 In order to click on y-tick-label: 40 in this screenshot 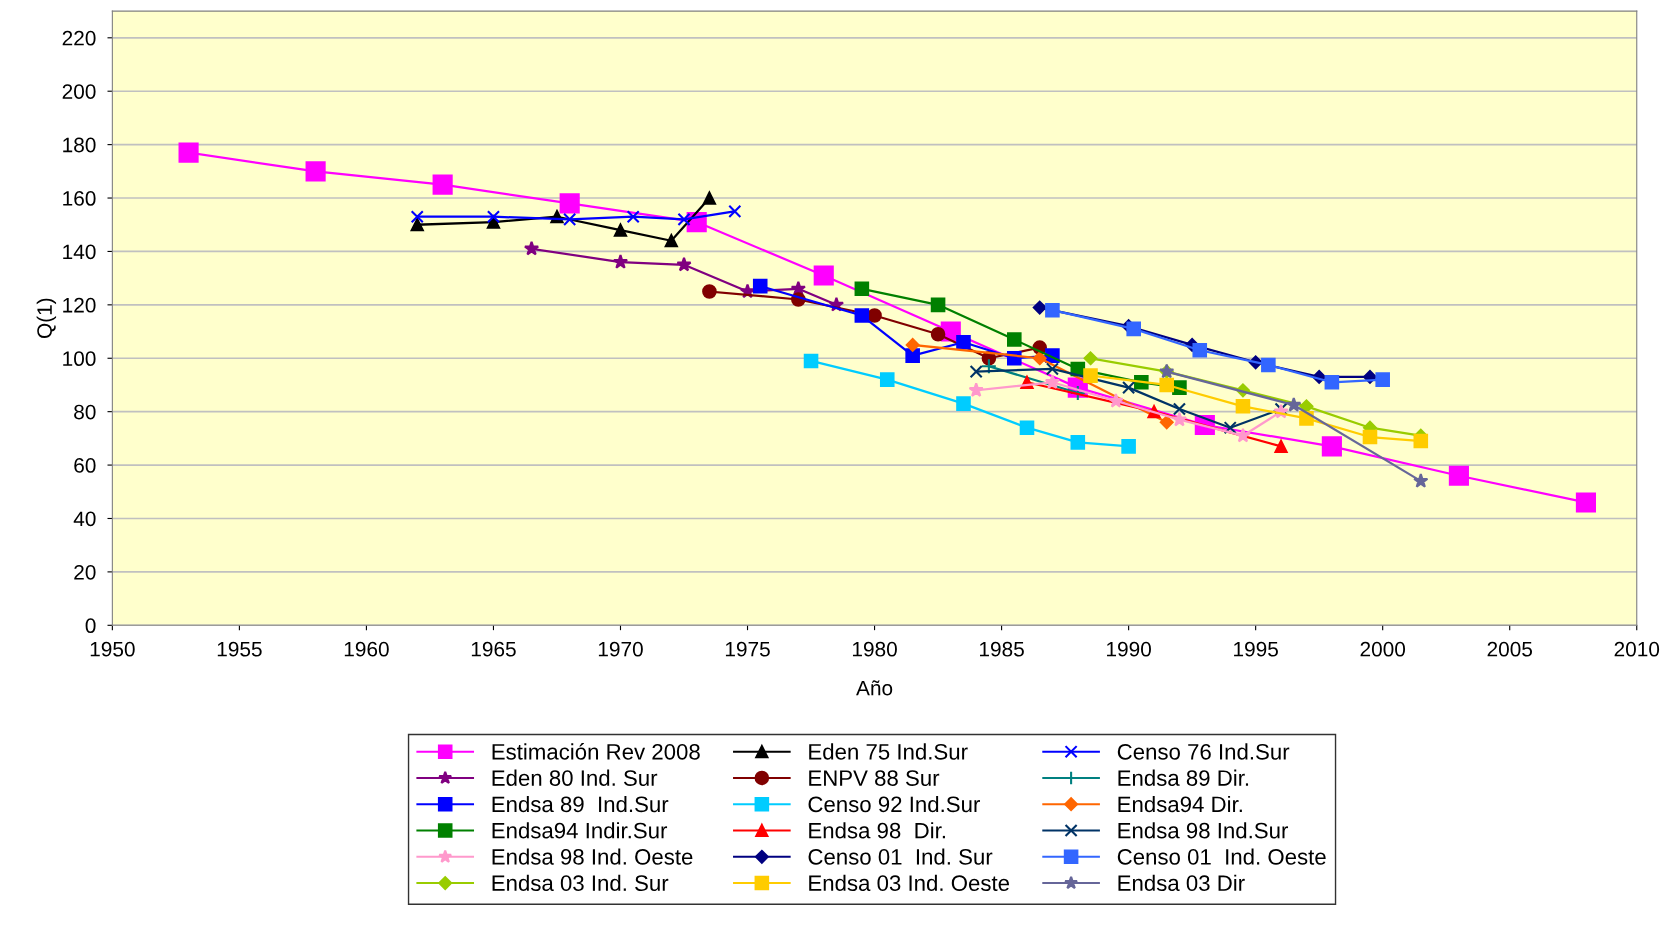, I will do `click(84, 519)`.